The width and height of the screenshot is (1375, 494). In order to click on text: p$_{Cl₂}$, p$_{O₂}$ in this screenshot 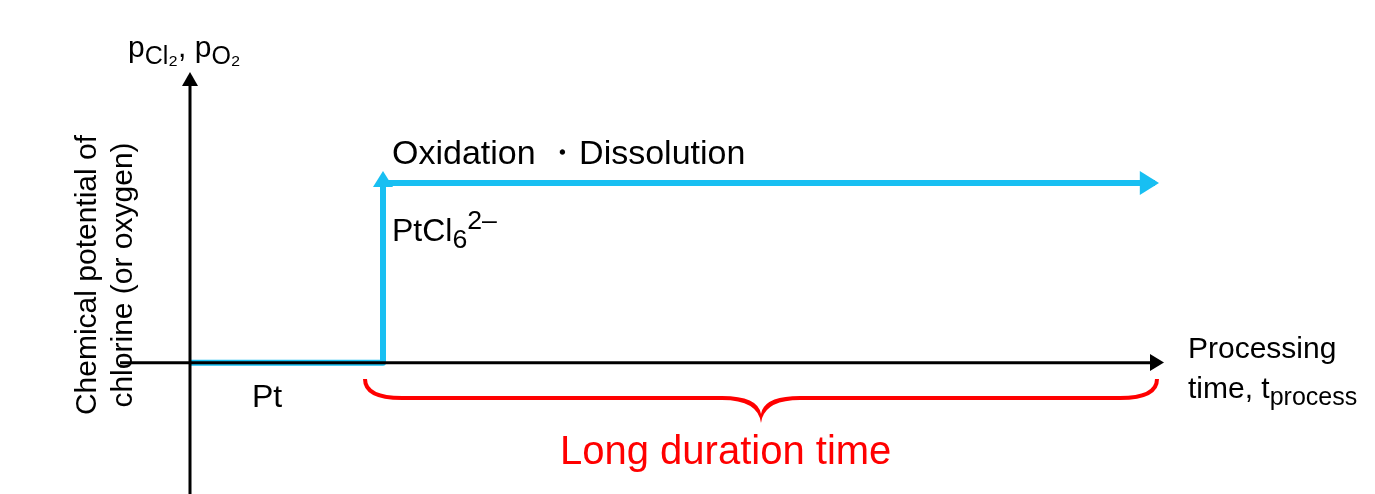, I will do `click(184, 50)`.